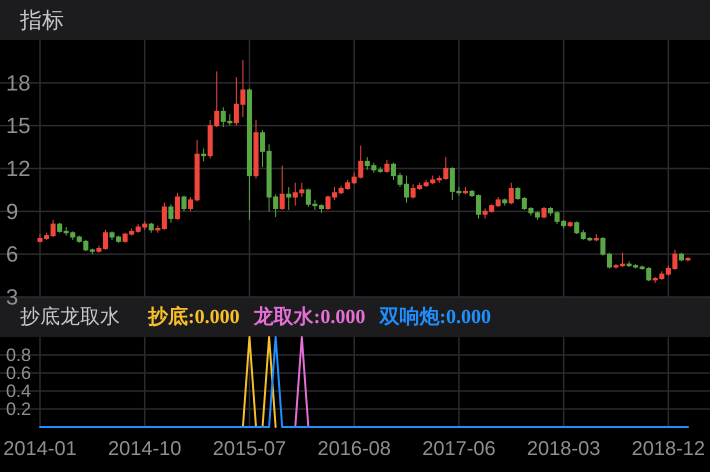 This screenshot has width=710, height=472. I want to click on y-tick-label: 12, so click(18, 168).